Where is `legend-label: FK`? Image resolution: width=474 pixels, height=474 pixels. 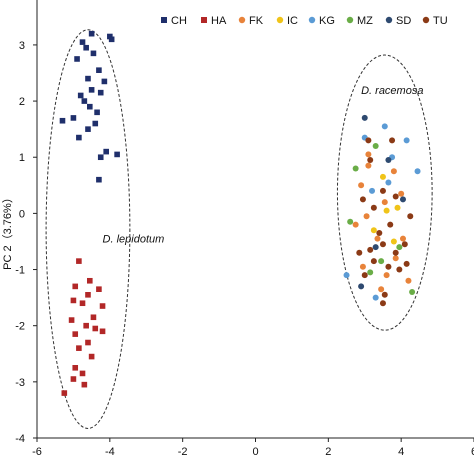
legend-label: FK is located at coordinates (256, 21).